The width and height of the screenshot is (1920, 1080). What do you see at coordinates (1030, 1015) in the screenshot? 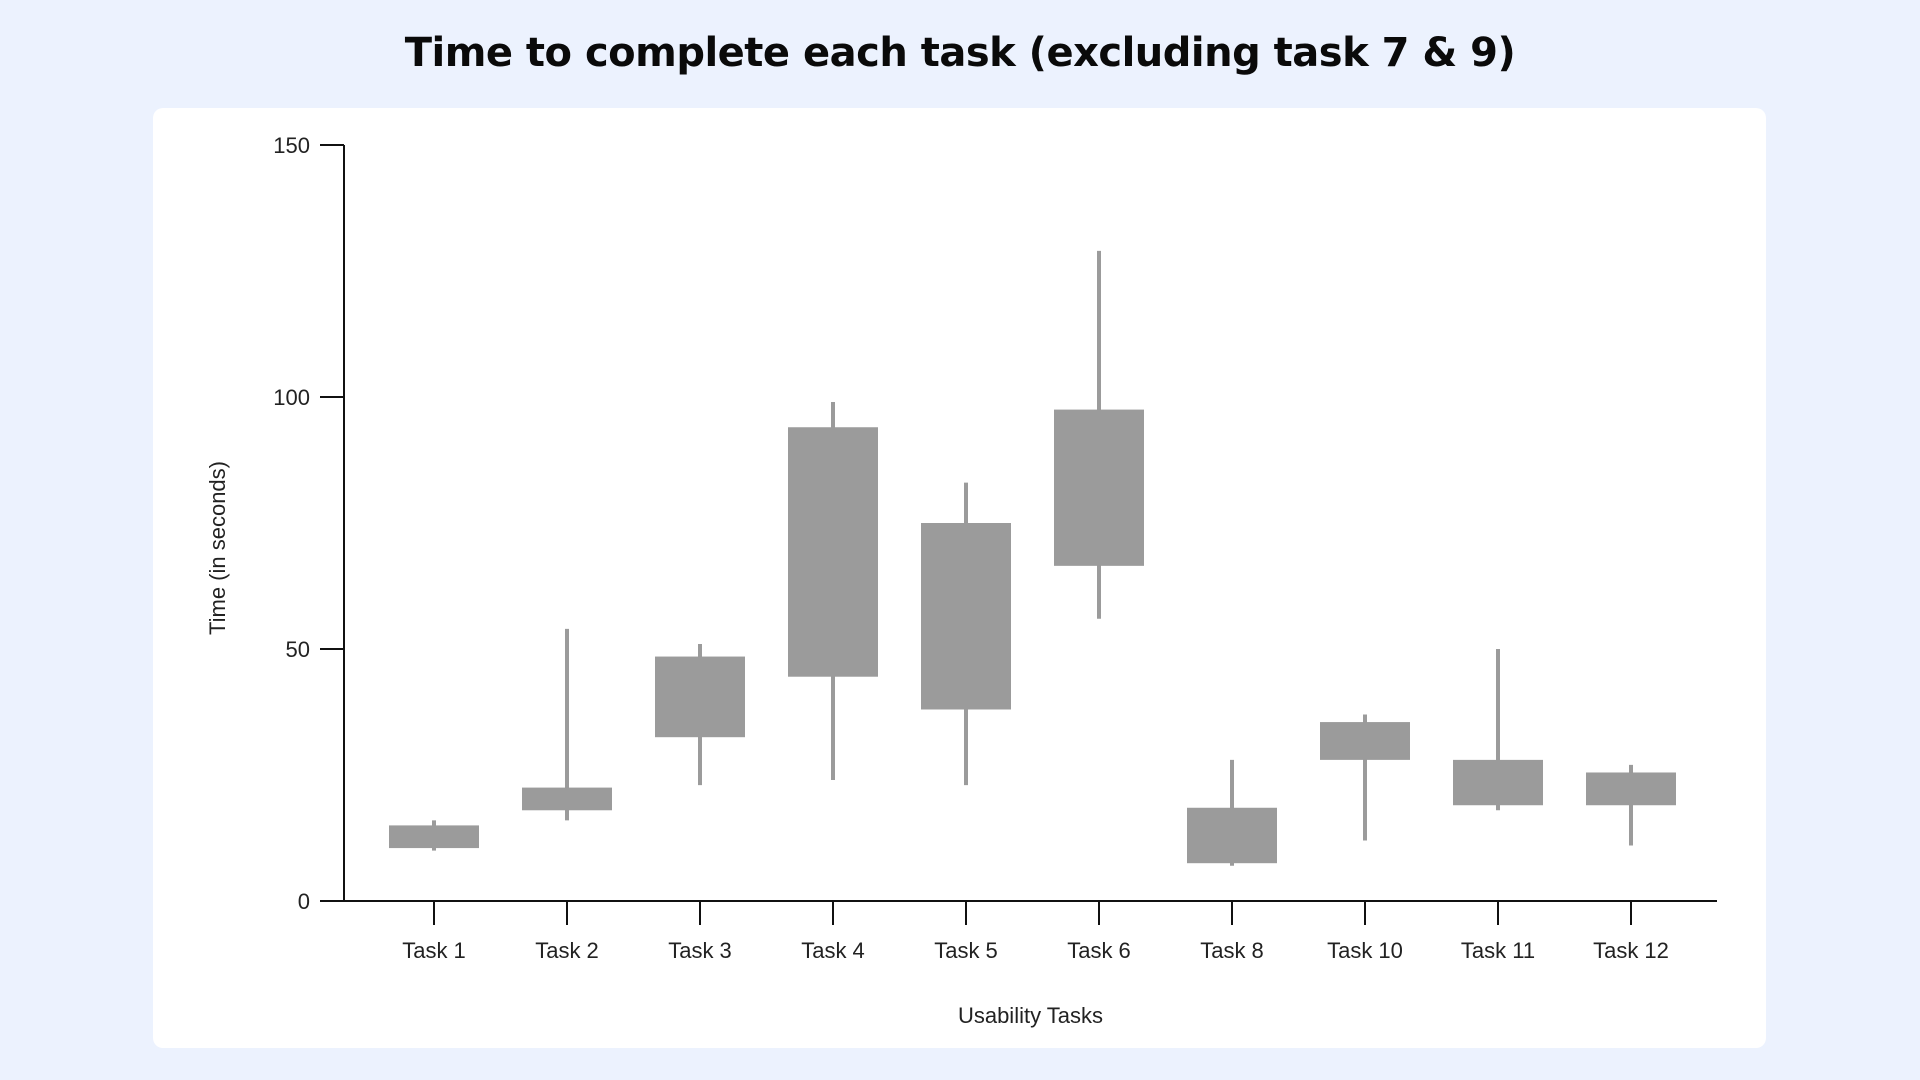
I see `x-axis-title: Usability Tasks` at bounding box center [1030, 1015].